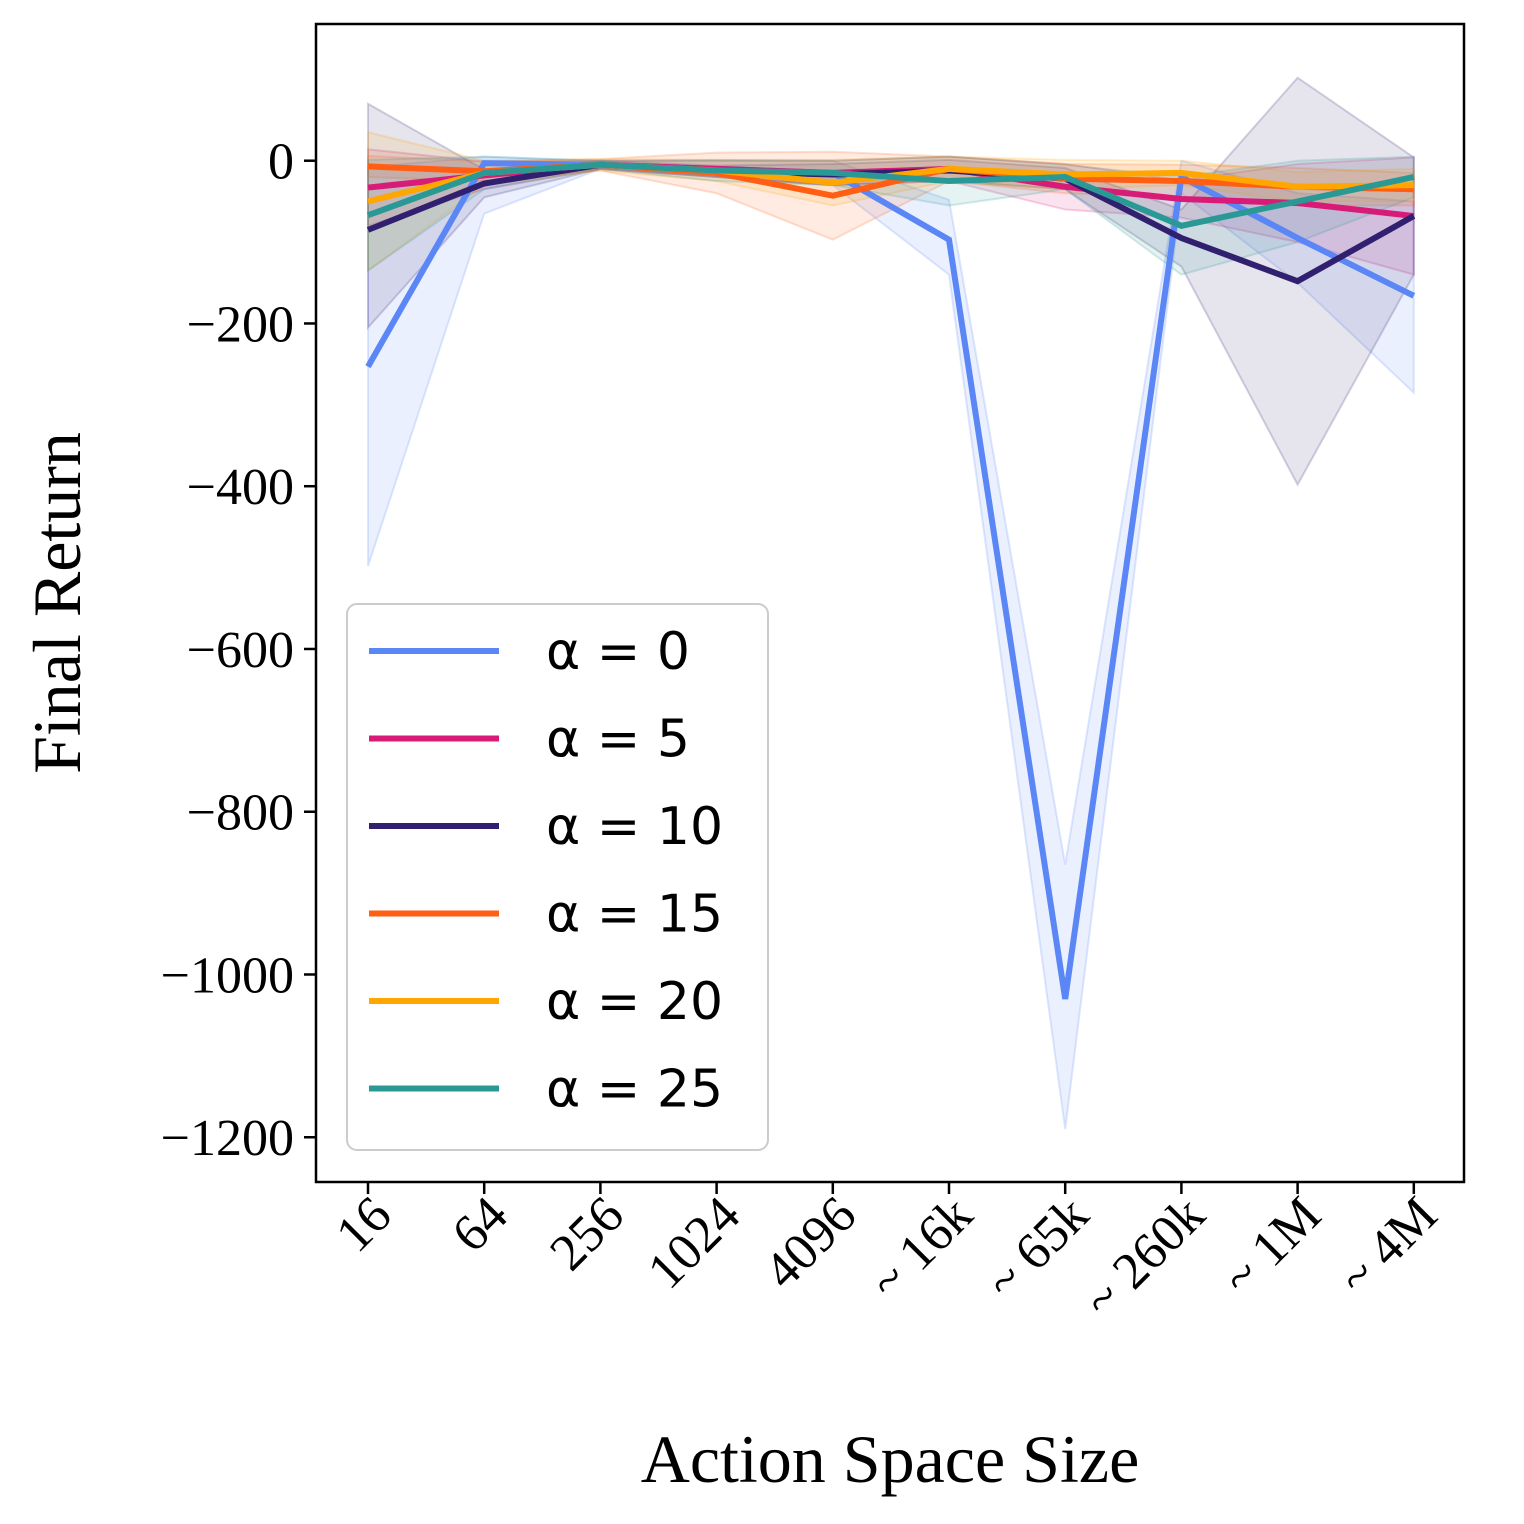 This screenshot has height=1524, width=1524. Describe the element at coordinates (890, 1459) in the screenshot. I see `x-axis-title: Action Space Size` at that location.